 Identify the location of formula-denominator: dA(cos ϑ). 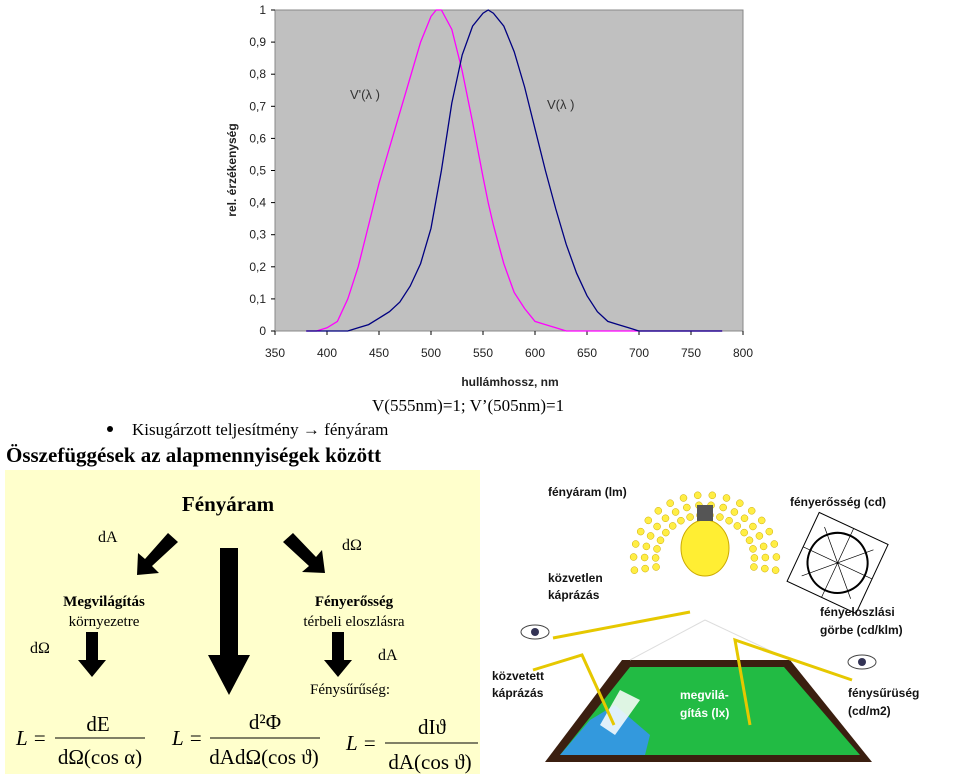
(429, 762).